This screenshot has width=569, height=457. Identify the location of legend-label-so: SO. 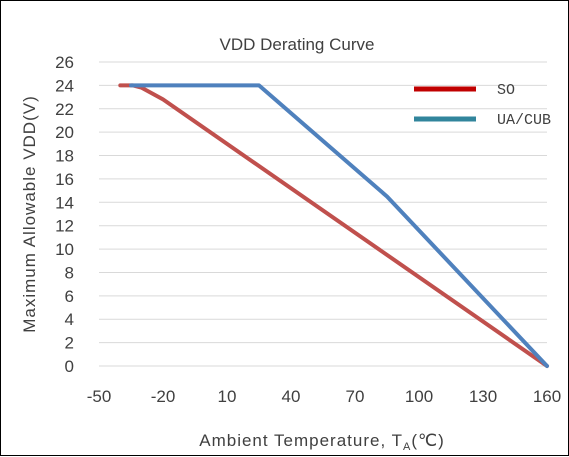
(506, 90).